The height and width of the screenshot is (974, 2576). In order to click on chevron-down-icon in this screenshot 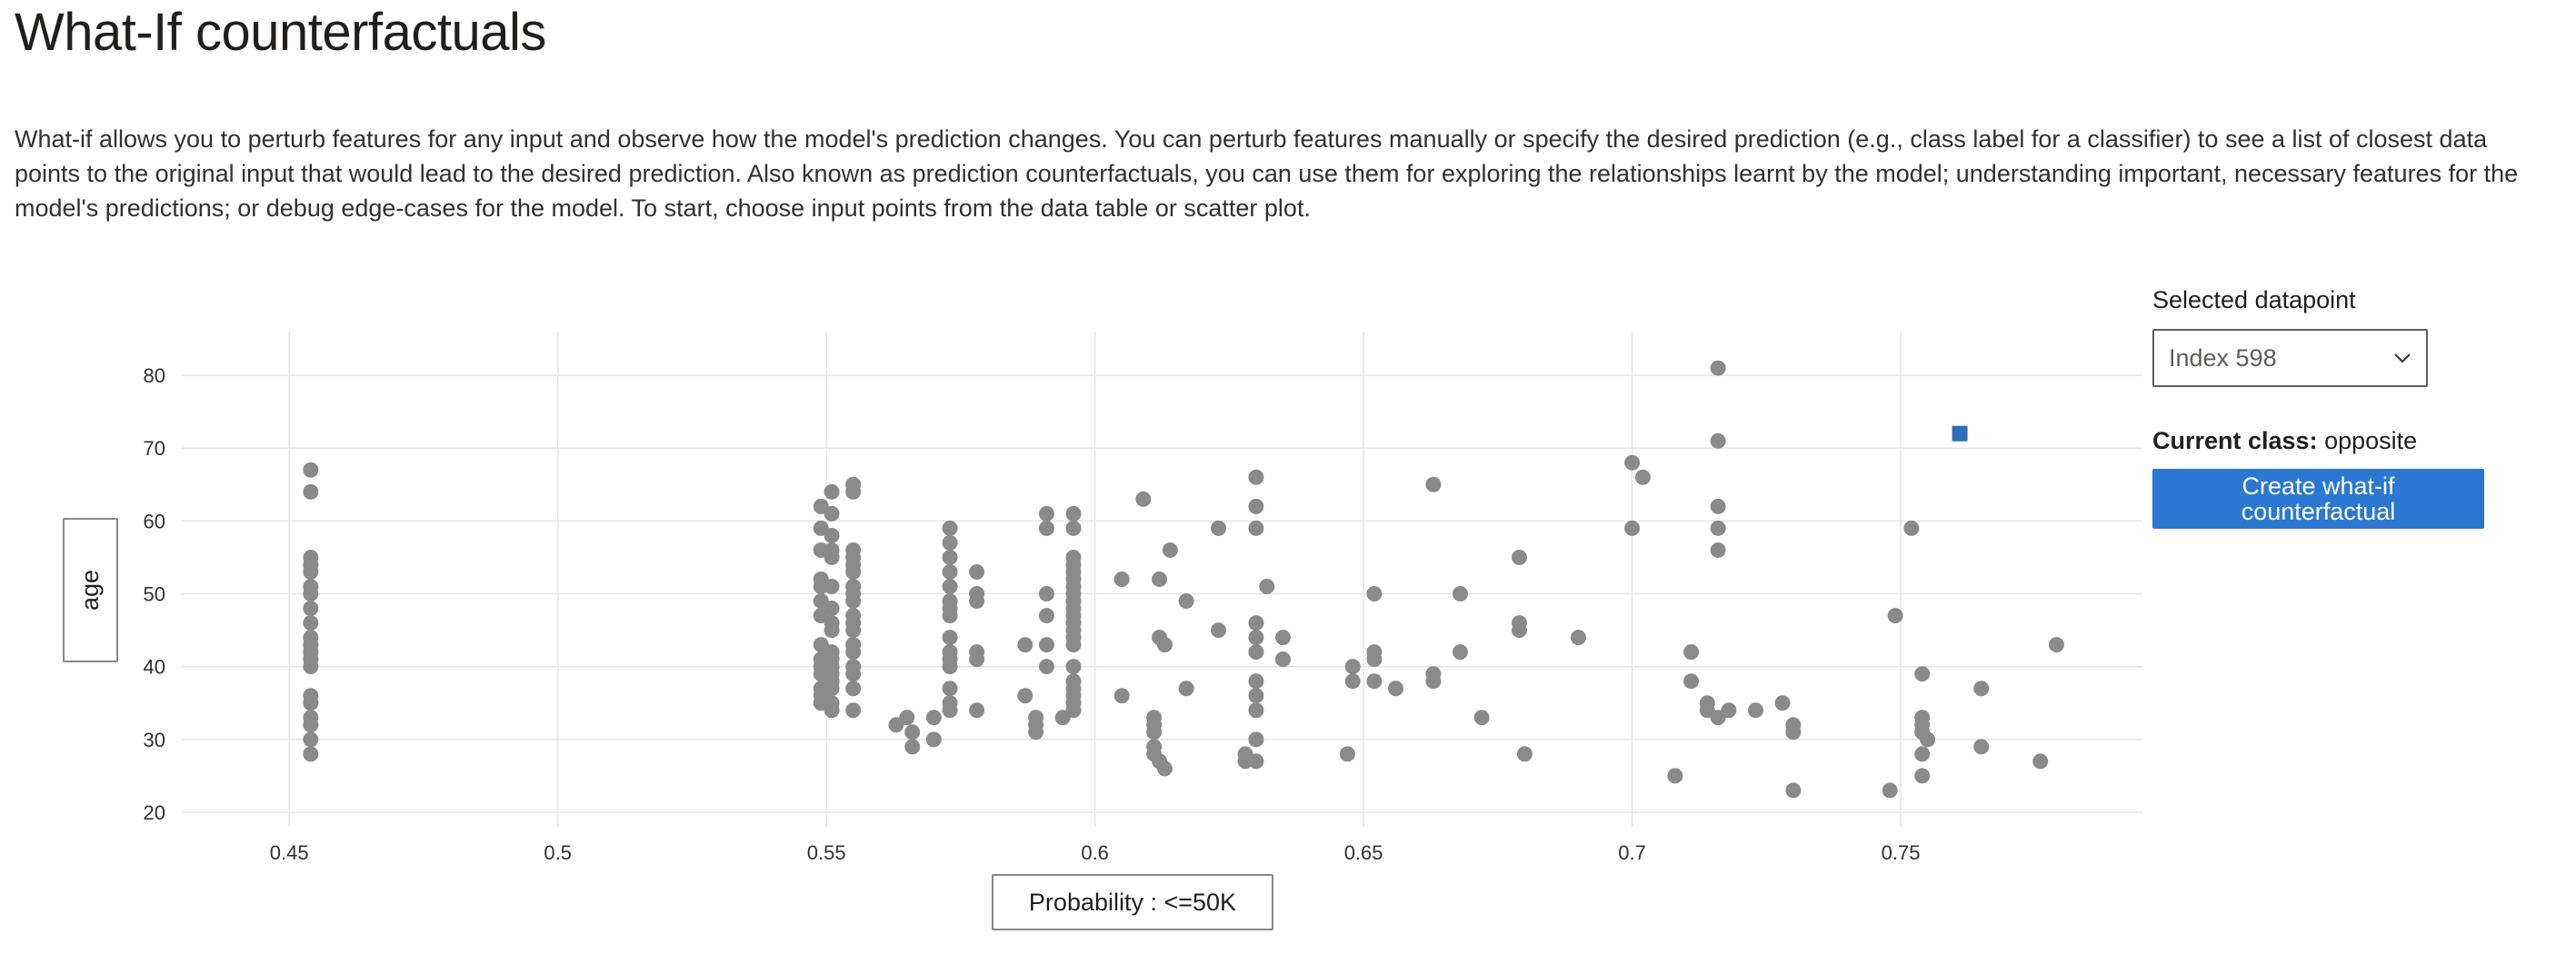, I will do `click(2402, 358)`.